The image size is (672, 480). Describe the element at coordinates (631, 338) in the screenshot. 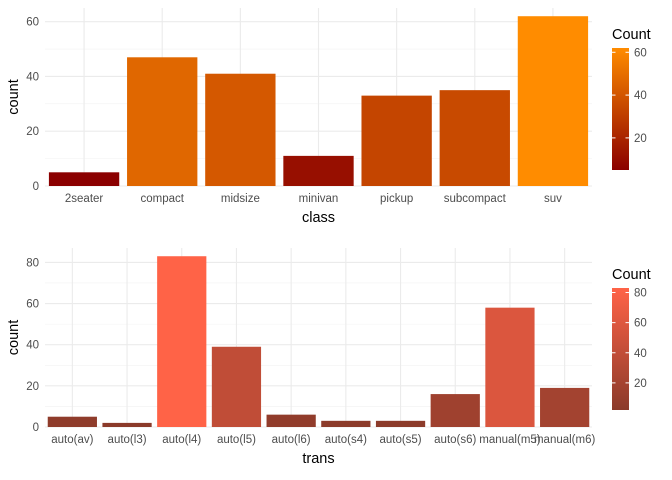

I see `legend: Count 20 40 60 80` at that location.